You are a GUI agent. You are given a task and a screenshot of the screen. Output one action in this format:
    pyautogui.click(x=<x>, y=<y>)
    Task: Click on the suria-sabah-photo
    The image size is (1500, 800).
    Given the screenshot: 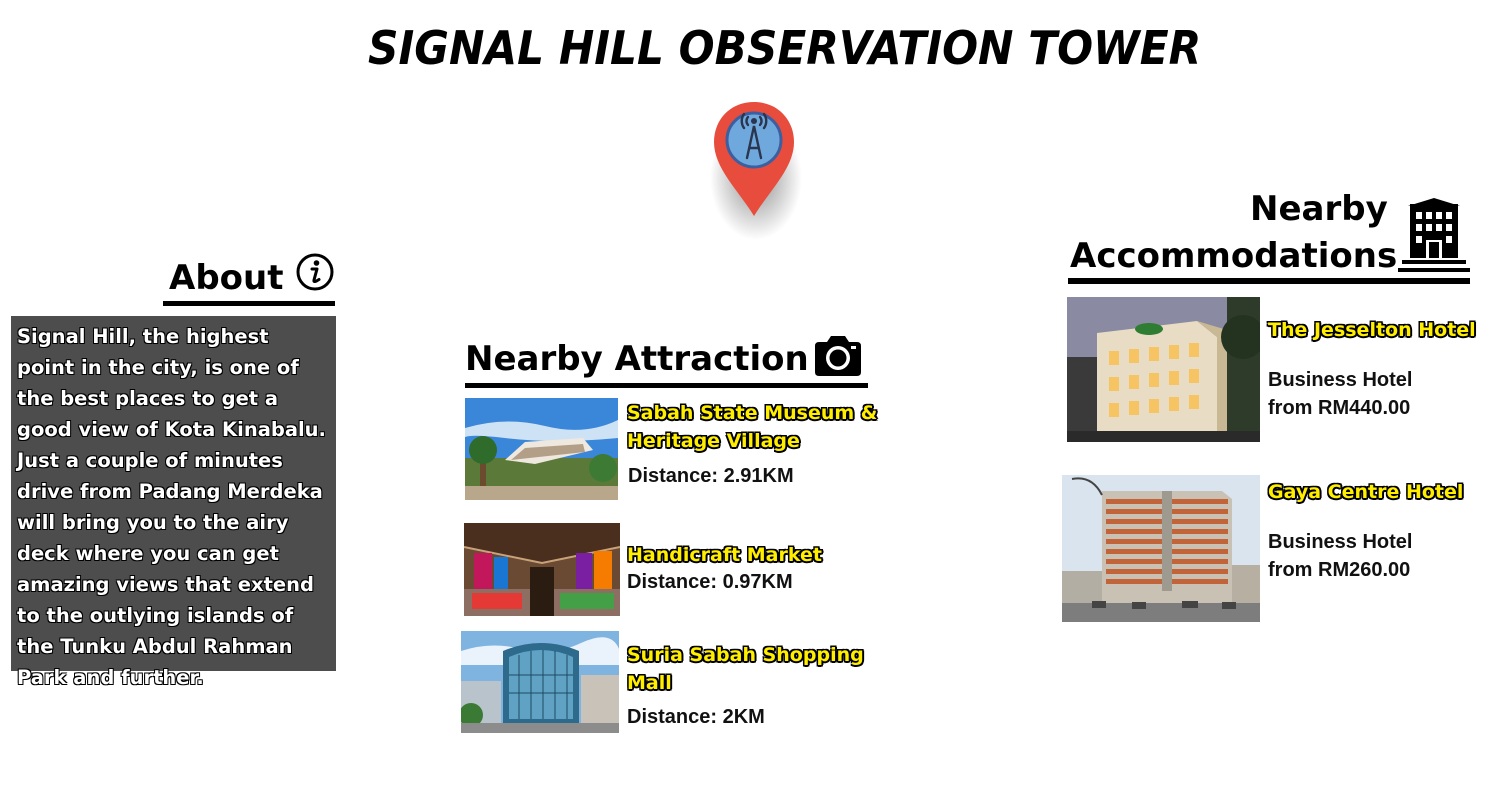 What is the action you would take?
    pyautogui.click(x=540, y=682)
    